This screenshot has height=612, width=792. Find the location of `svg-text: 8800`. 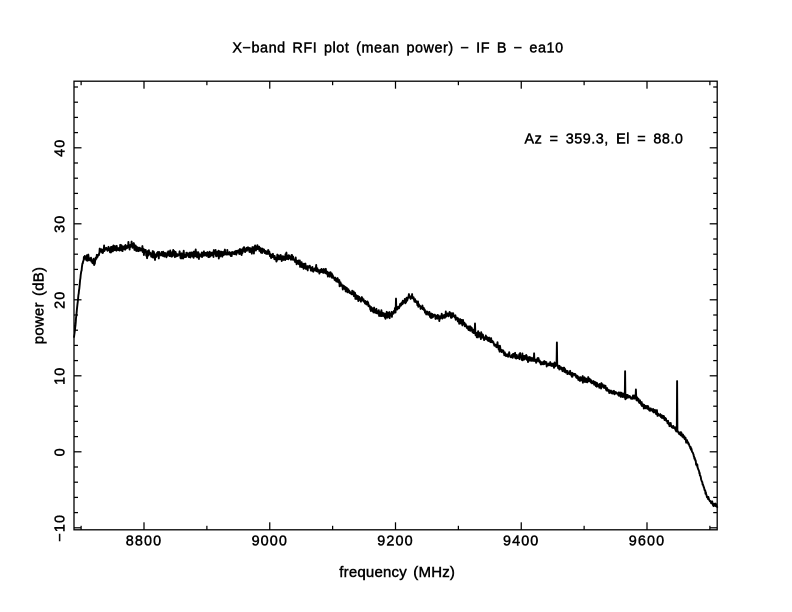

svg-text: 8800 is located at coordinates (144, 542).